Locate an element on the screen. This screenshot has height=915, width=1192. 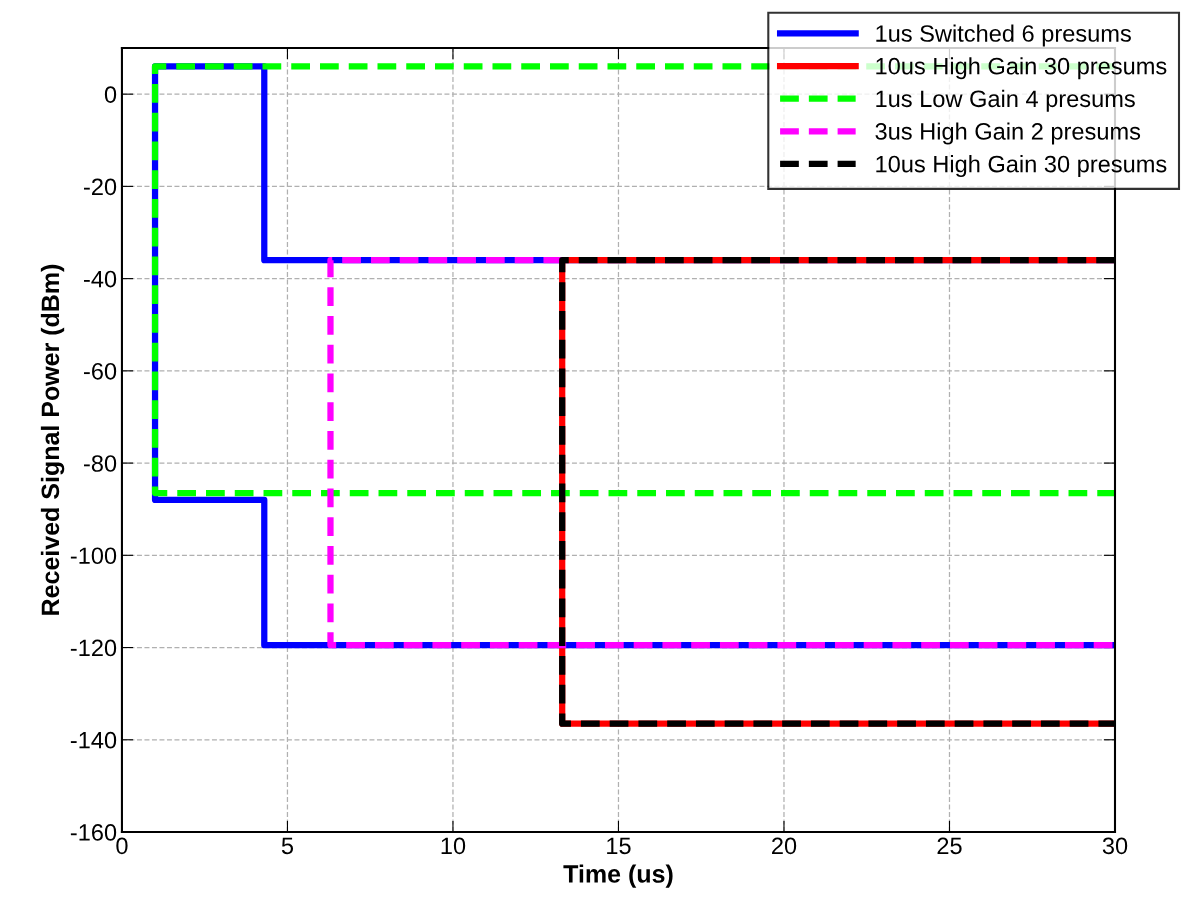
y-tick-label: -60 is located at coordinates (100, 371).